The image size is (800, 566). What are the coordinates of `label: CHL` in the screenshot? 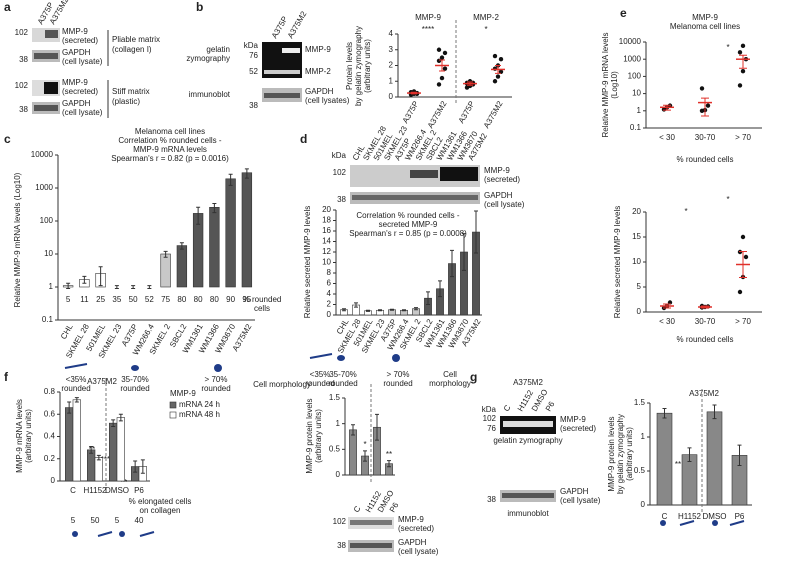 It's located at (67, 331).